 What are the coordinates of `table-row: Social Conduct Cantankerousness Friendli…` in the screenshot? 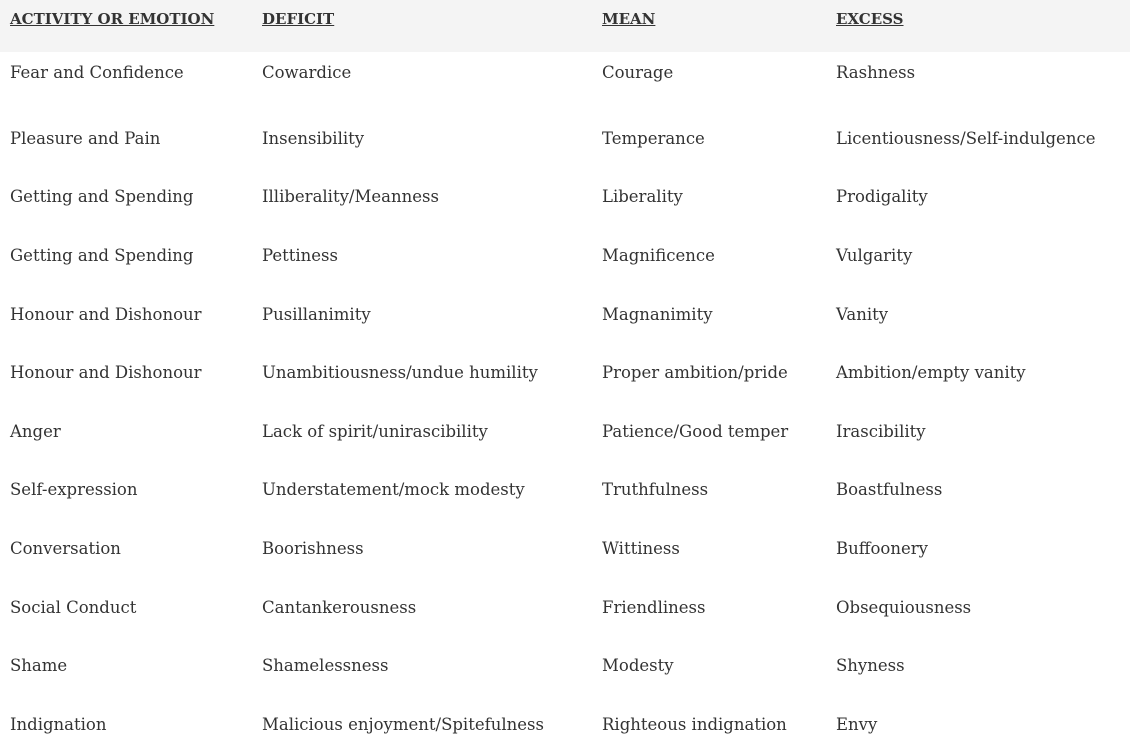 It's located at (565, 607).